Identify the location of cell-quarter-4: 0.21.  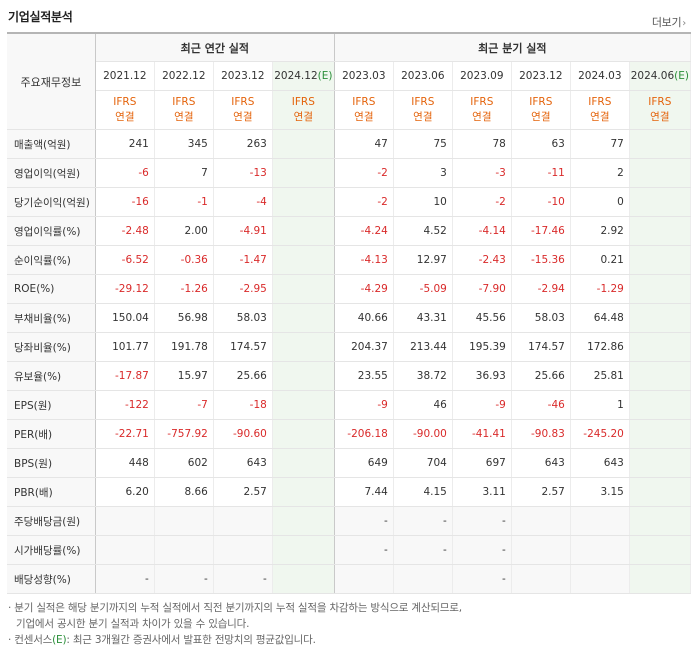
(600, 260).